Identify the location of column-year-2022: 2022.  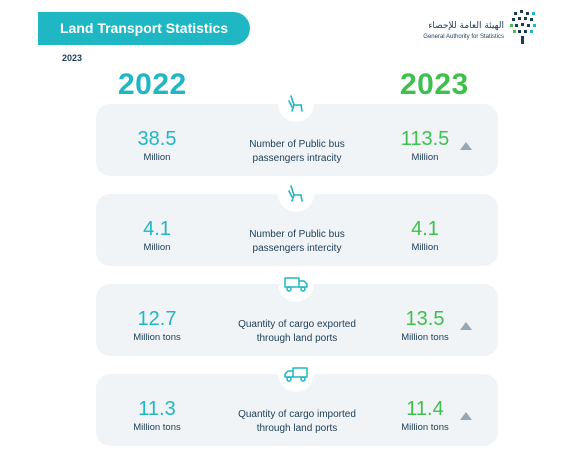
(152, 84).